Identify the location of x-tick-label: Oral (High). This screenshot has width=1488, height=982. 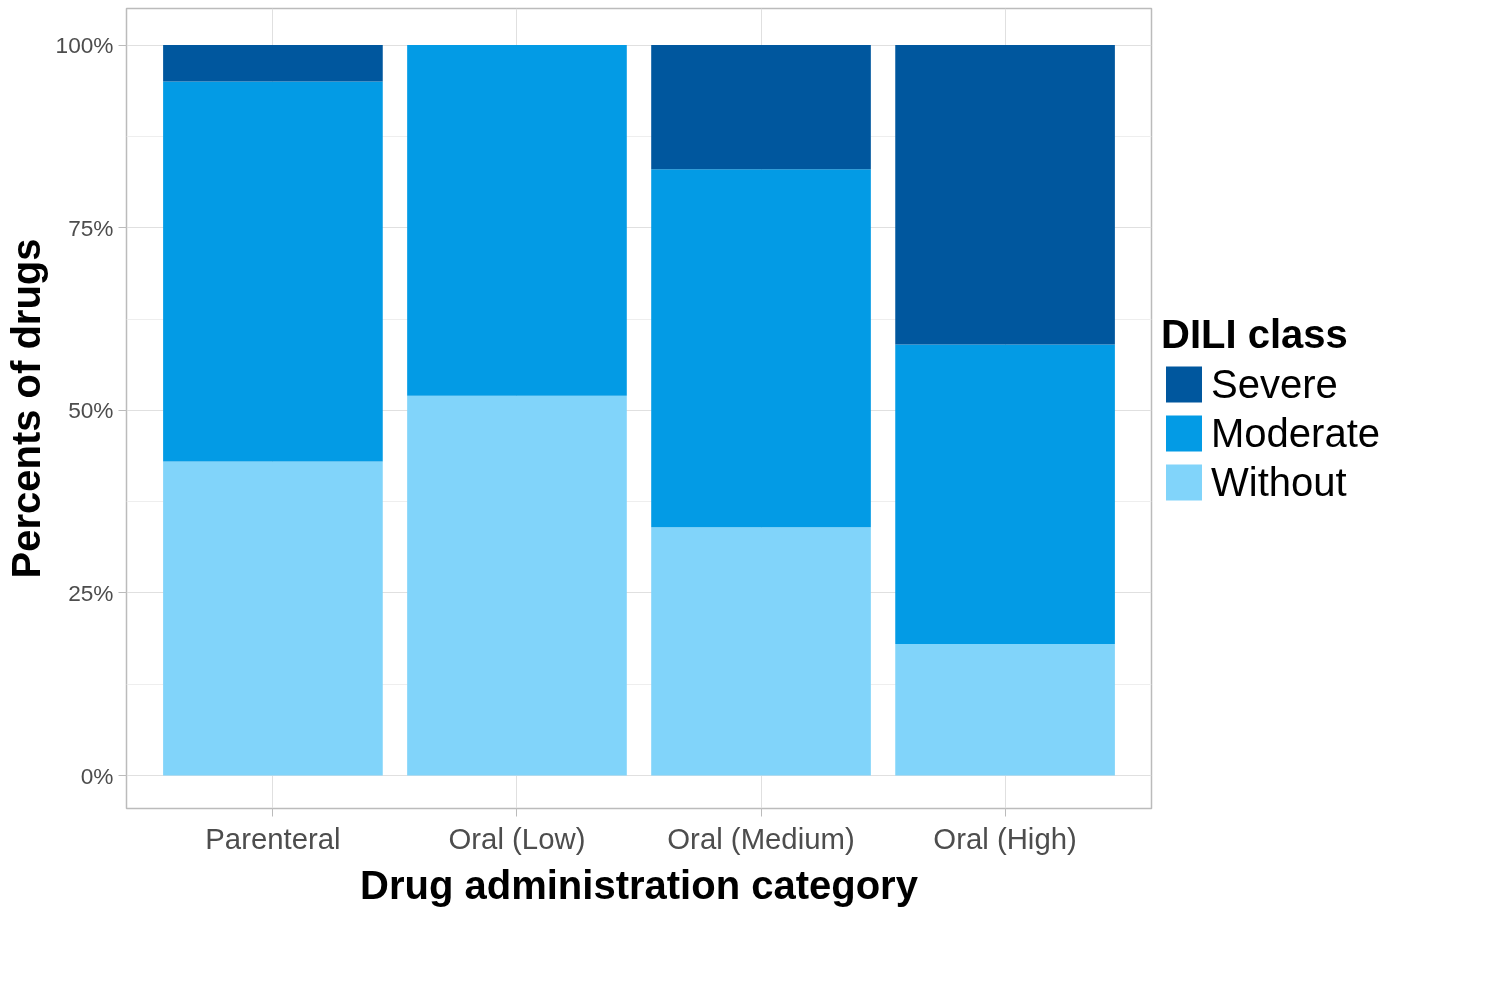
(1005, 838).